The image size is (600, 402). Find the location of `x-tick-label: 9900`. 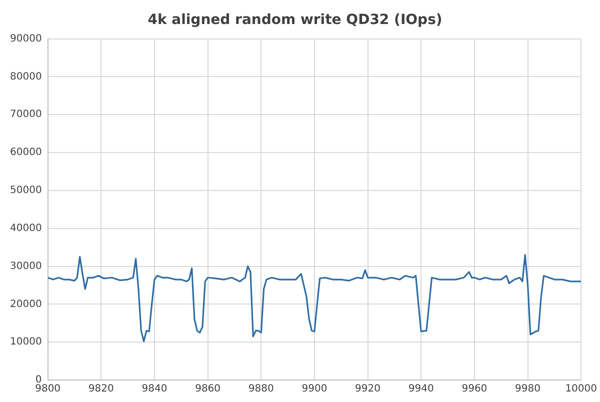

x-tick-label: 9900 is located at coordinates (315, 389).